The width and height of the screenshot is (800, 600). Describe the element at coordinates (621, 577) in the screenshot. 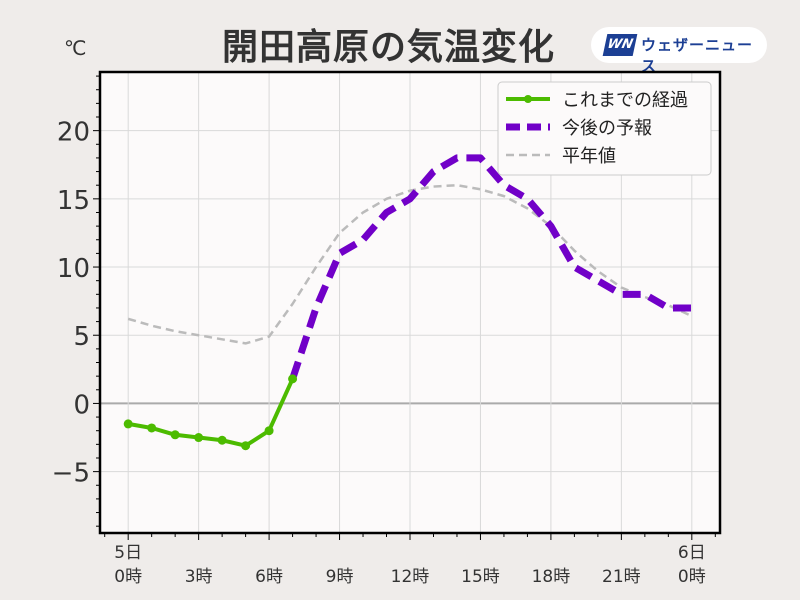

I see `x-tick-label: 21時` at that location.